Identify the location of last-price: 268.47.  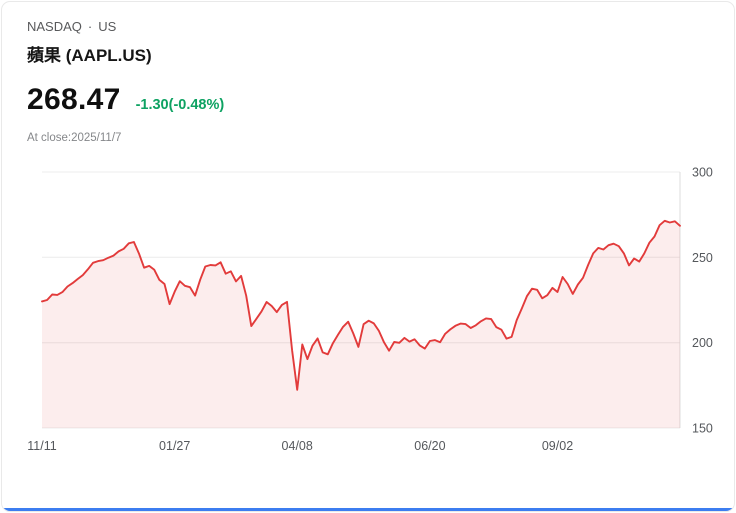
(74, 99).